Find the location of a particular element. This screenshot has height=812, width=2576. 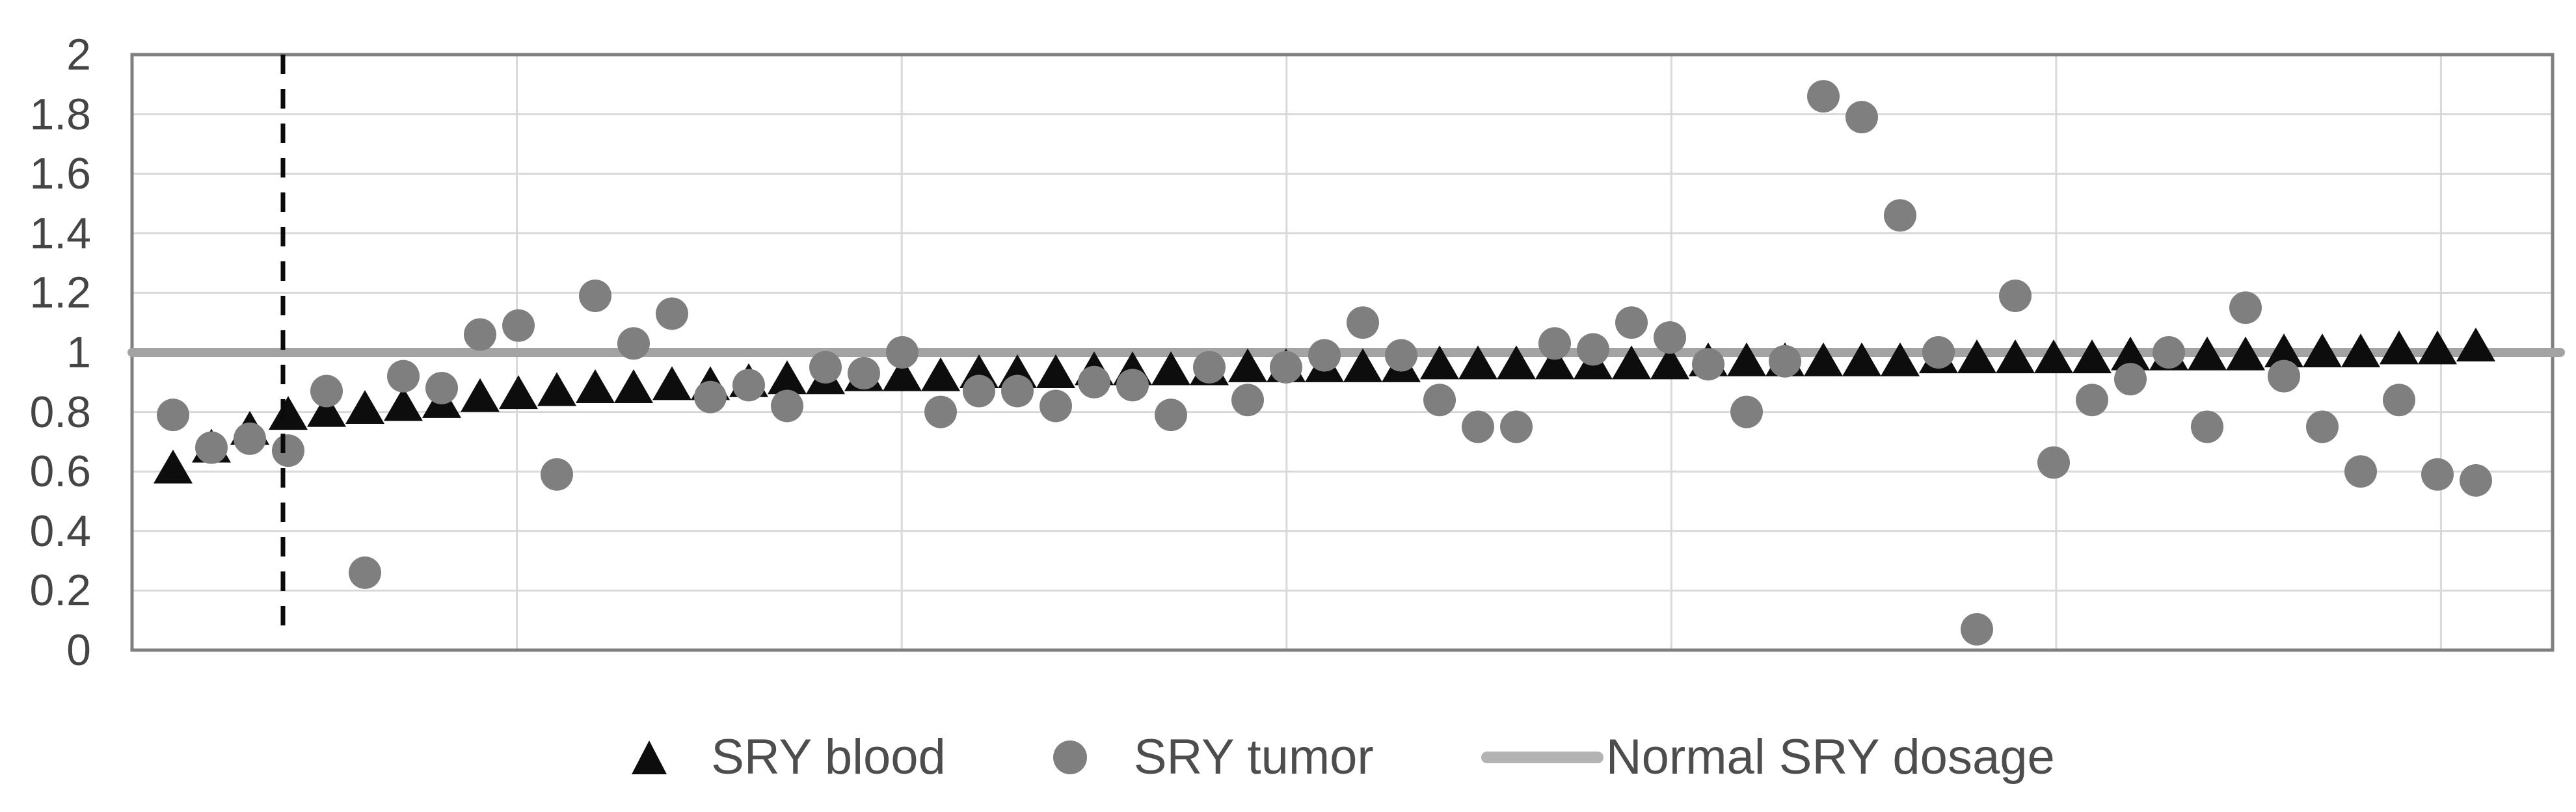

legend: SRY blood SRY tumor Normal SRY dosage is located at coordinates (1288, 757).